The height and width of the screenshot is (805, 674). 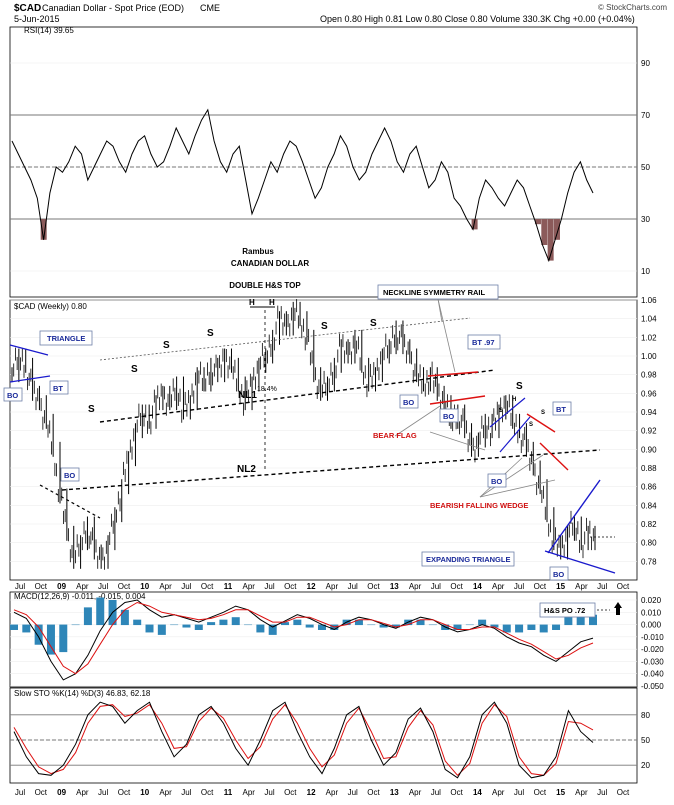 What do you see at coordinates (331, 470) in the screenshot?
I see `nl2-neckline` at bounding box center [331, 470].